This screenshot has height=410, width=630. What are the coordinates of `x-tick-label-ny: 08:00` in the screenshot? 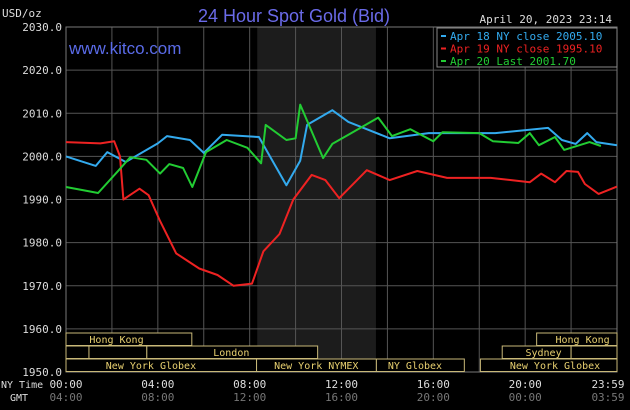 It's located at (249, 384).